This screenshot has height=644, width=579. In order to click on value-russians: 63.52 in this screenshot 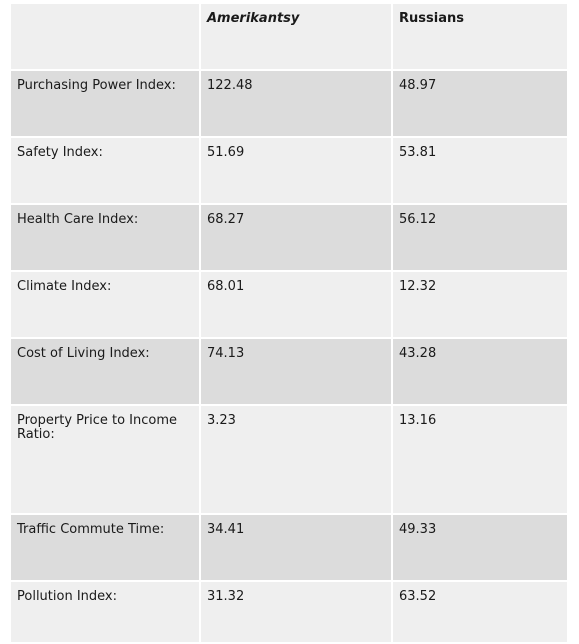, I will do `click(480, 612)`.